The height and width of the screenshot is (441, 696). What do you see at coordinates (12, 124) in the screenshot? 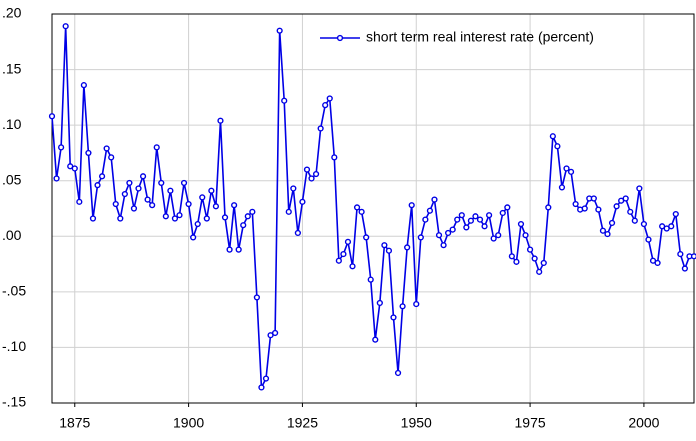
I see `y-tick-label: .10` at bounding box center [12, 124].